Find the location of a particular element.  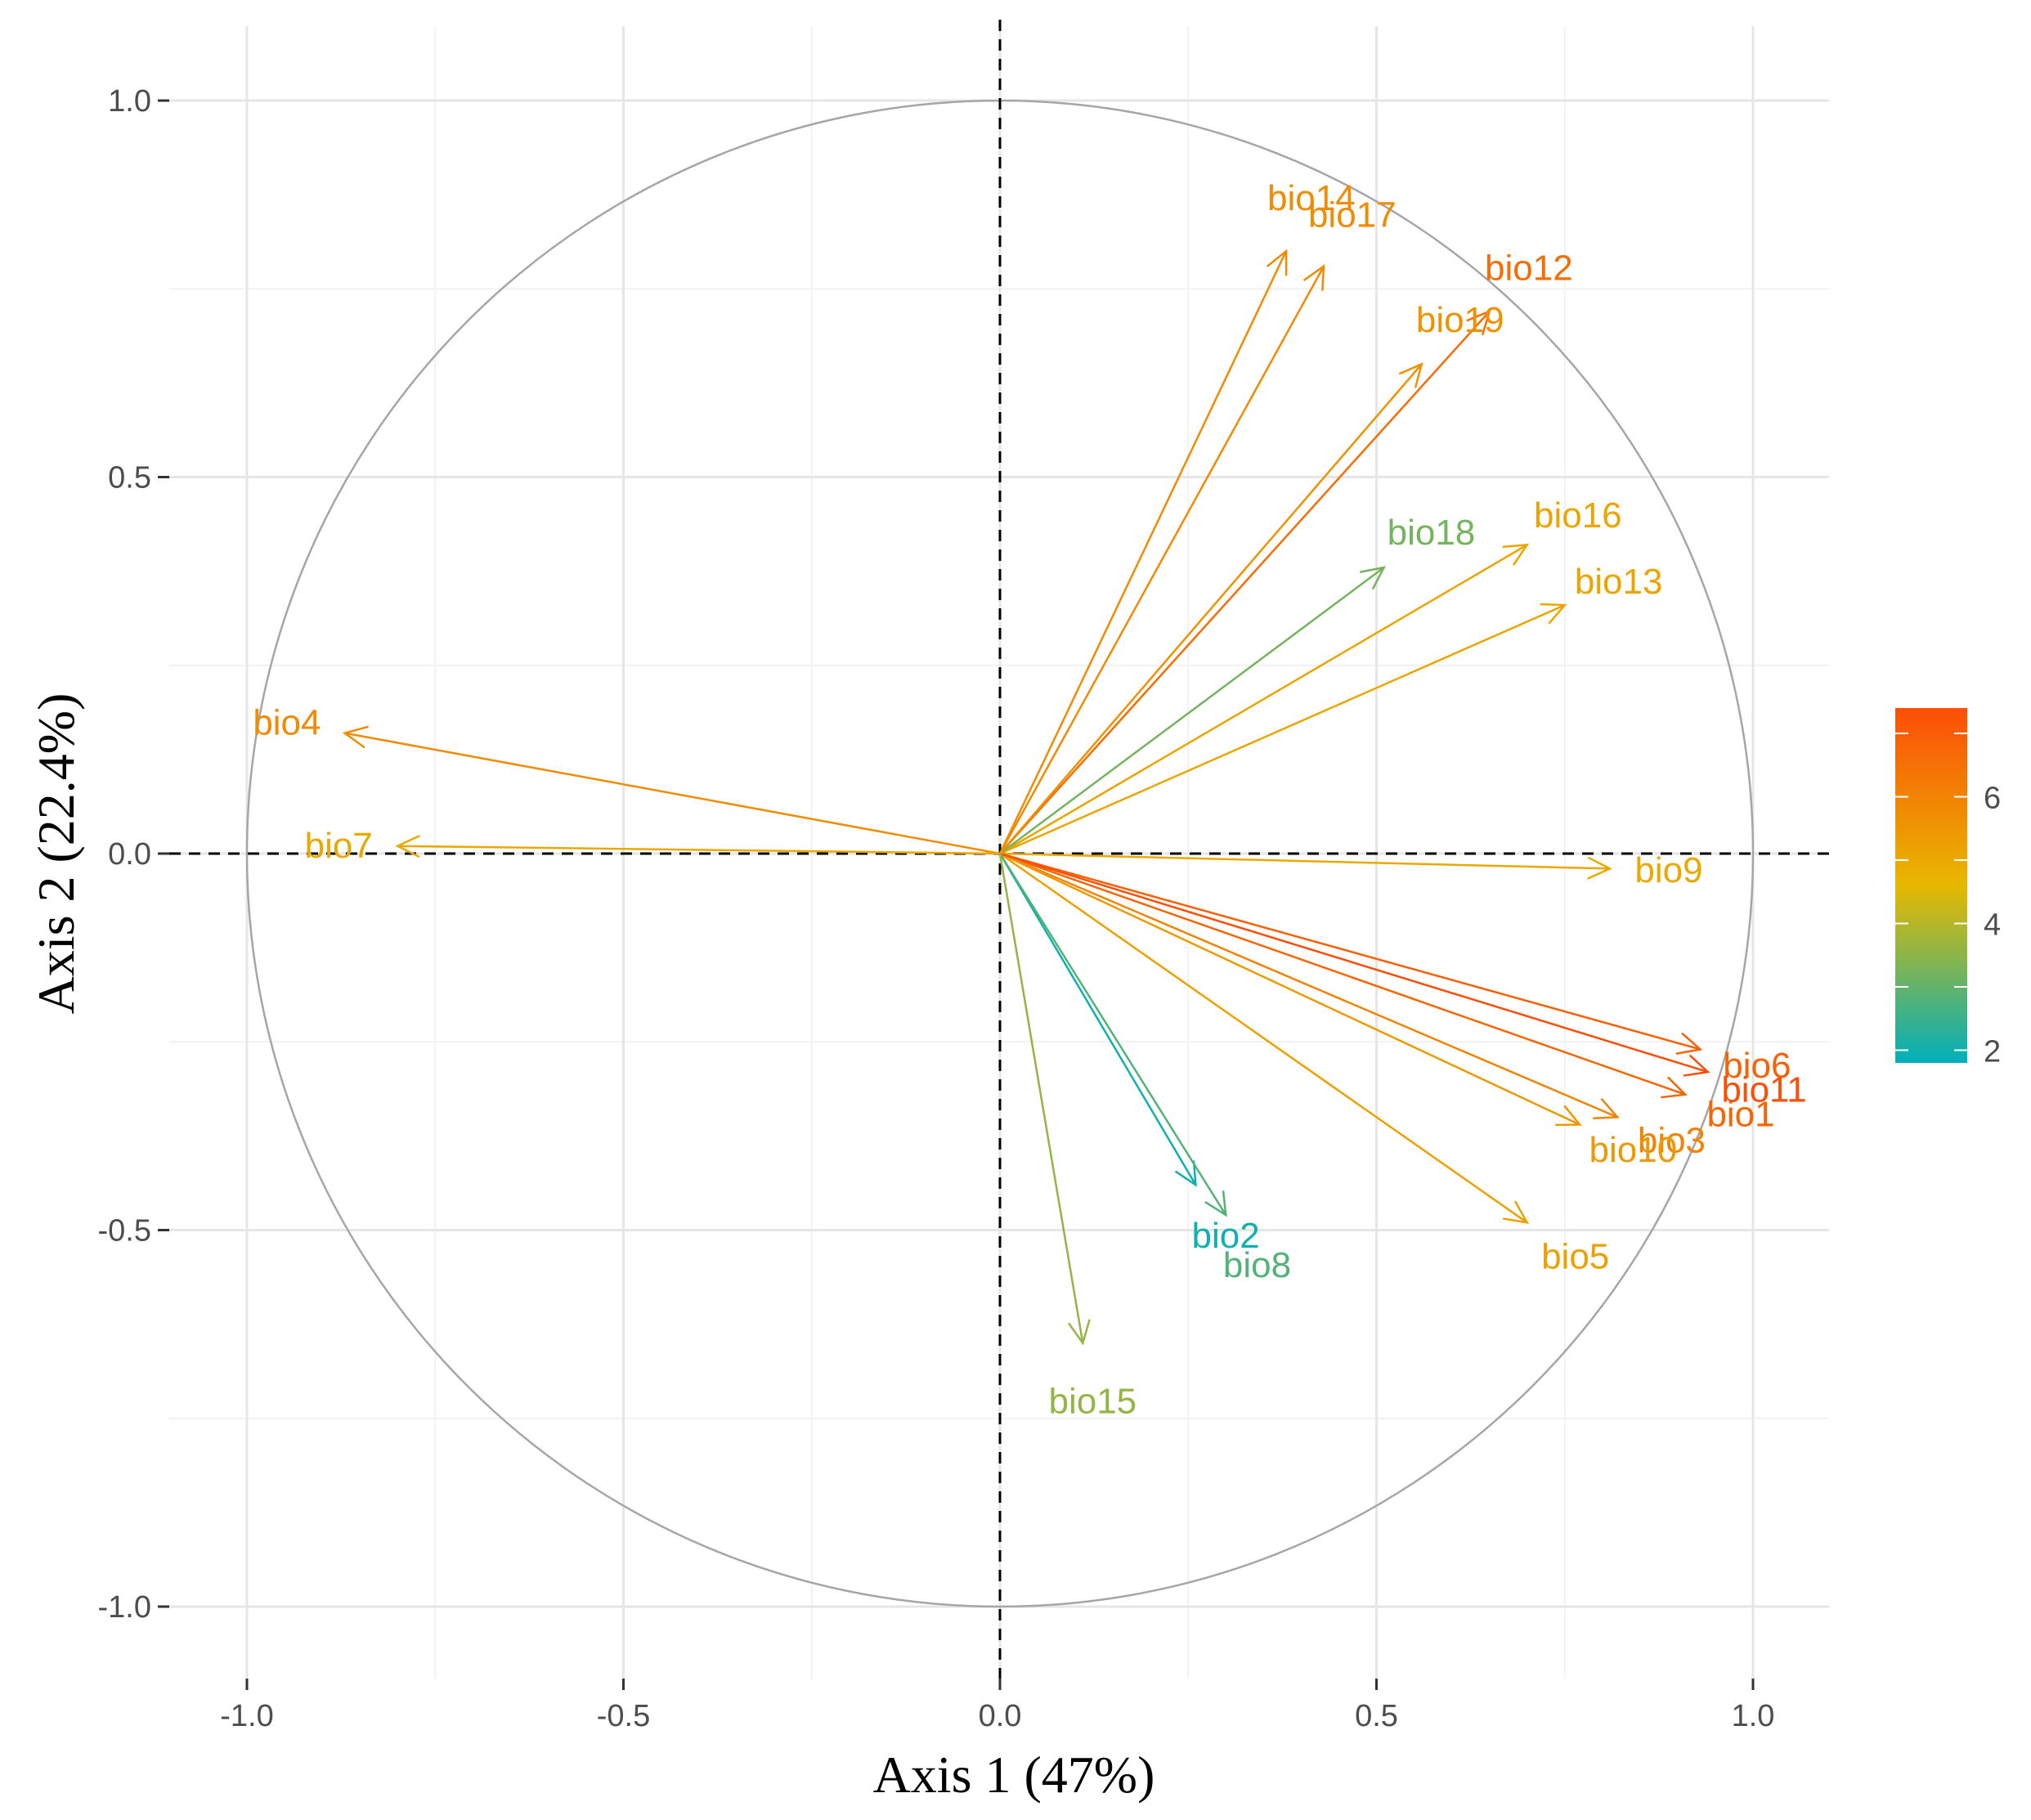

label-bio10: bio10 is located at coordinates (1633, 1150).